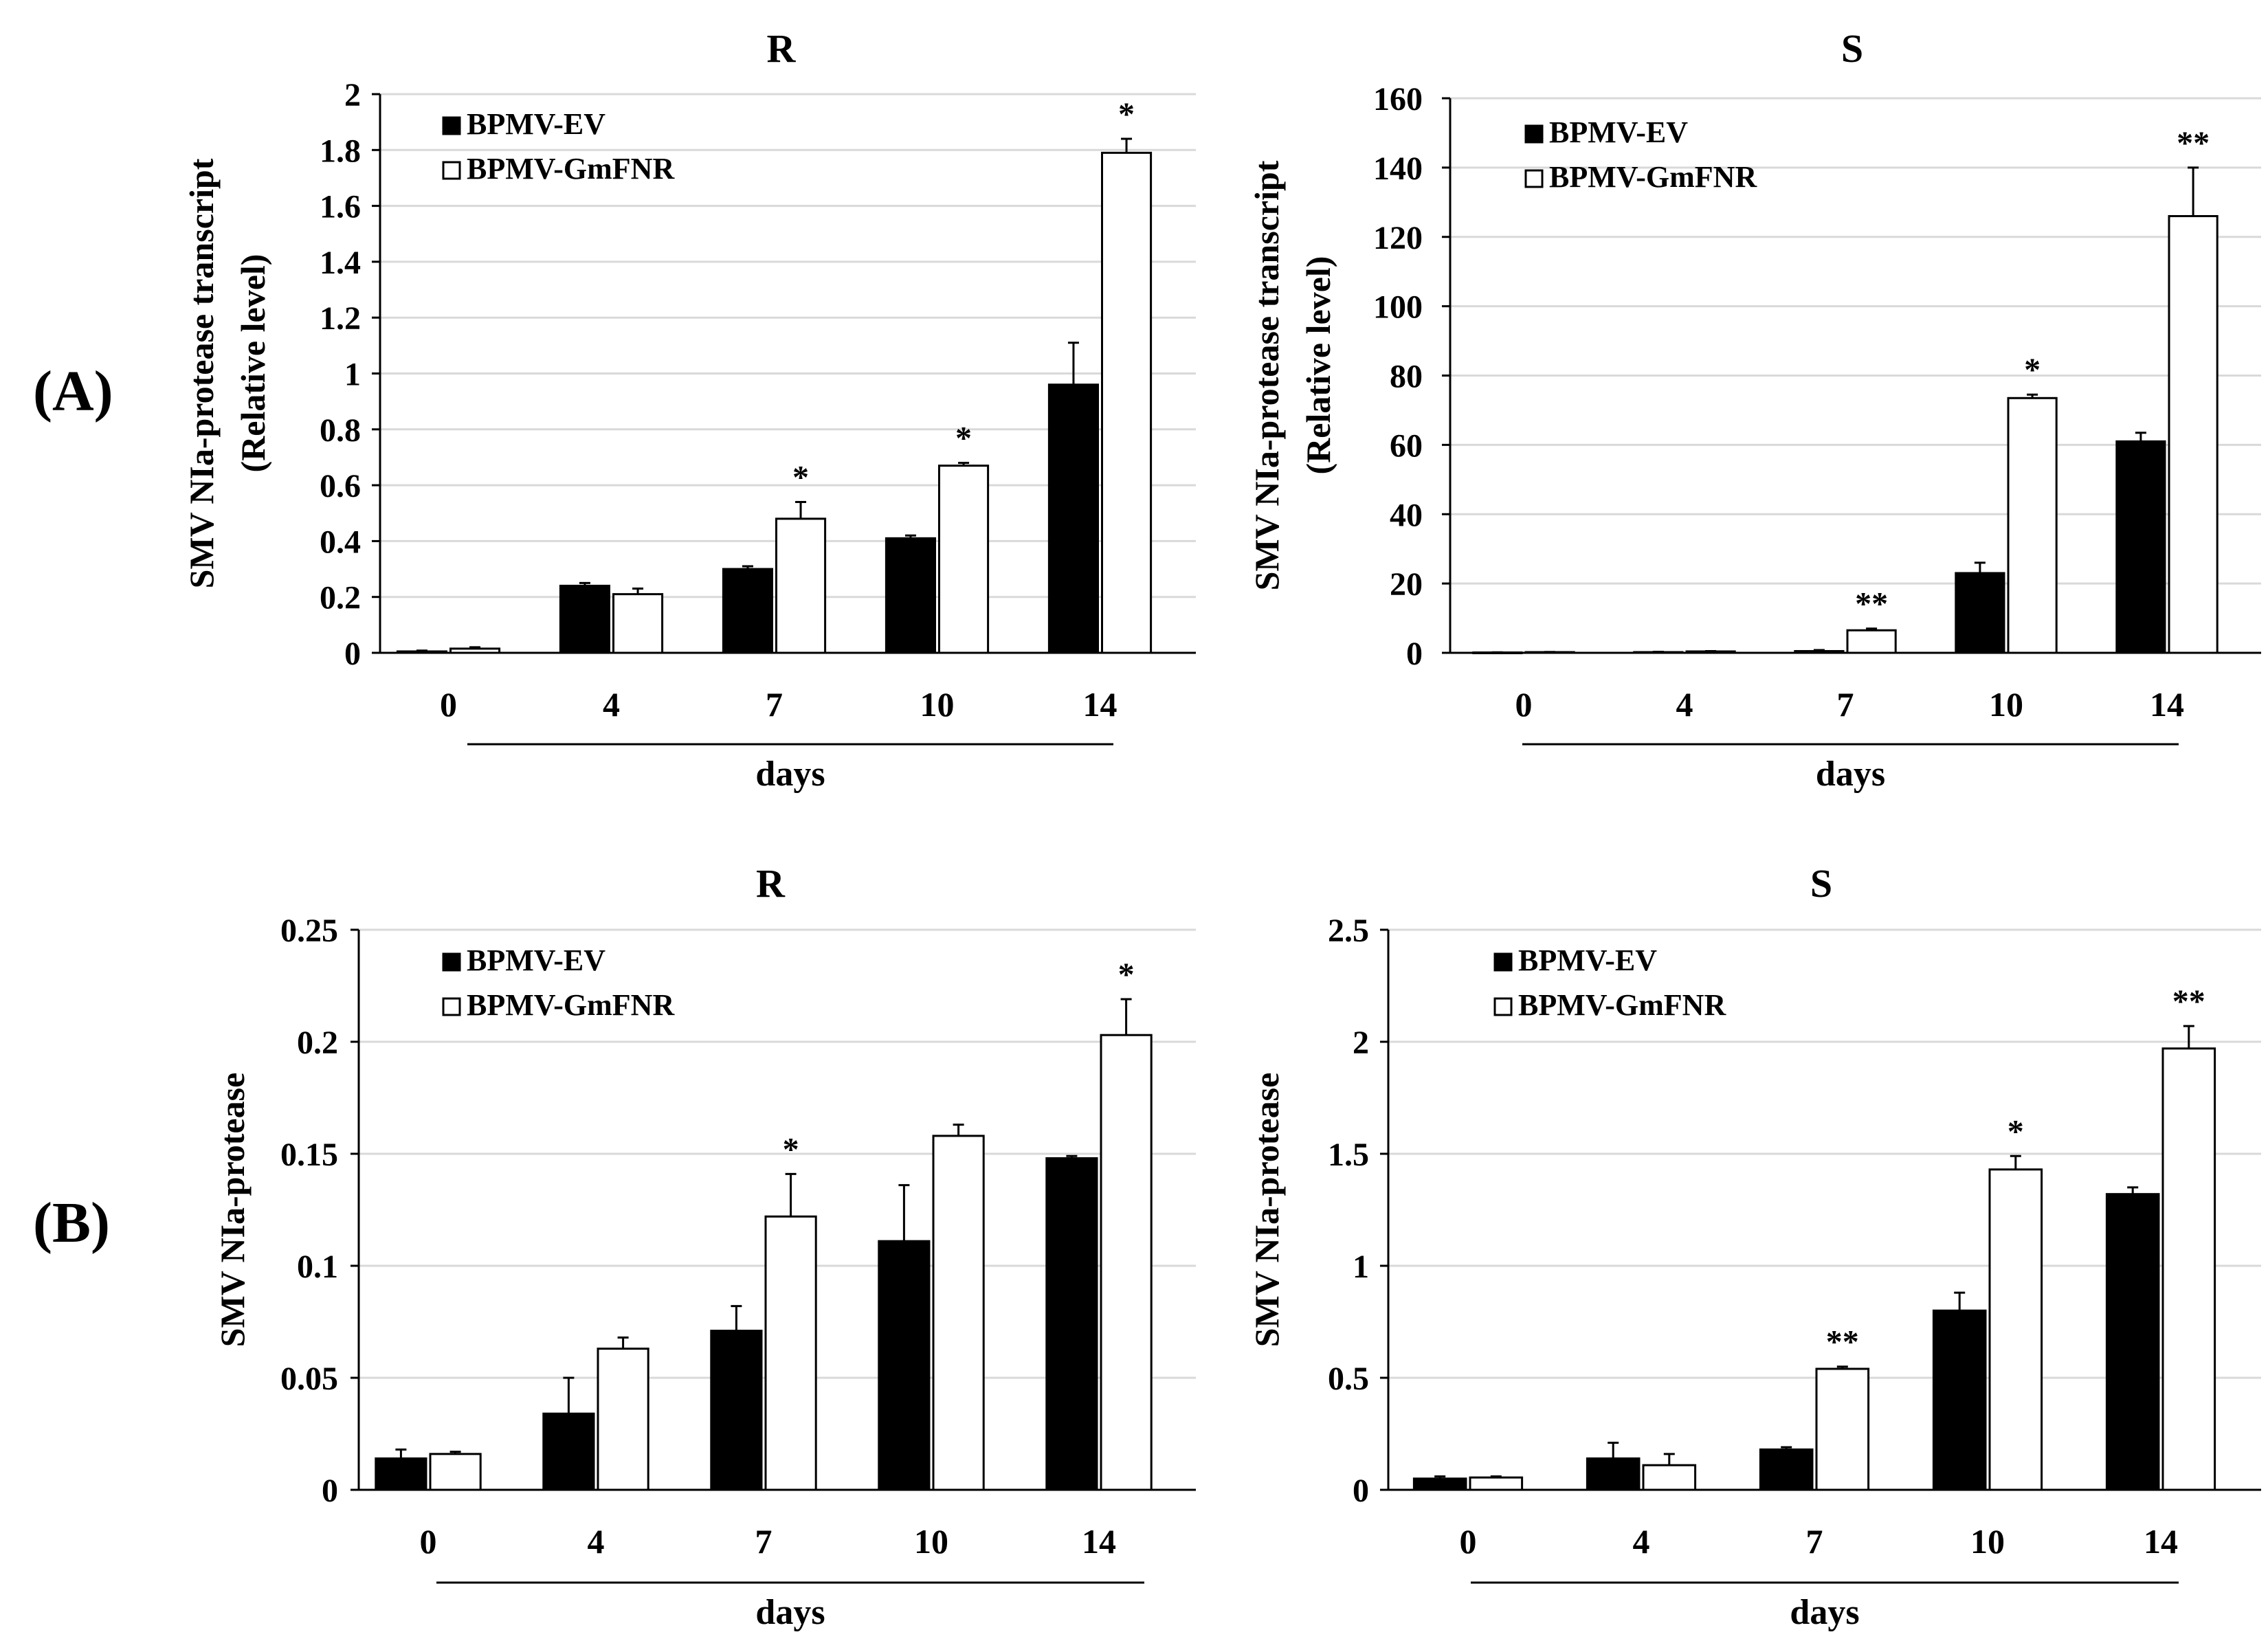  What do you see at coordinates (1348, 931) in the screenshot?
I see `y-tick-label: 2.5` at bounding box center [1348, 931].